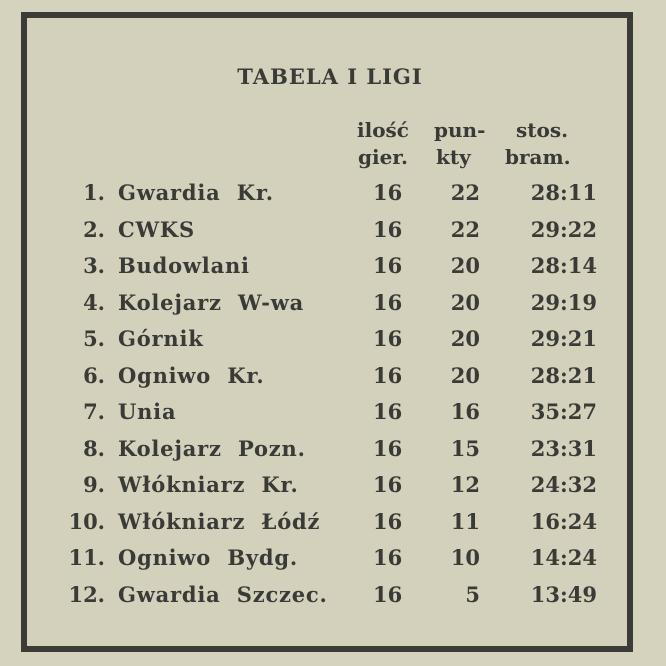 The height and width of the screenshot is (666, 666). I want to click on header-points-line2: kty, so click(453, 157).